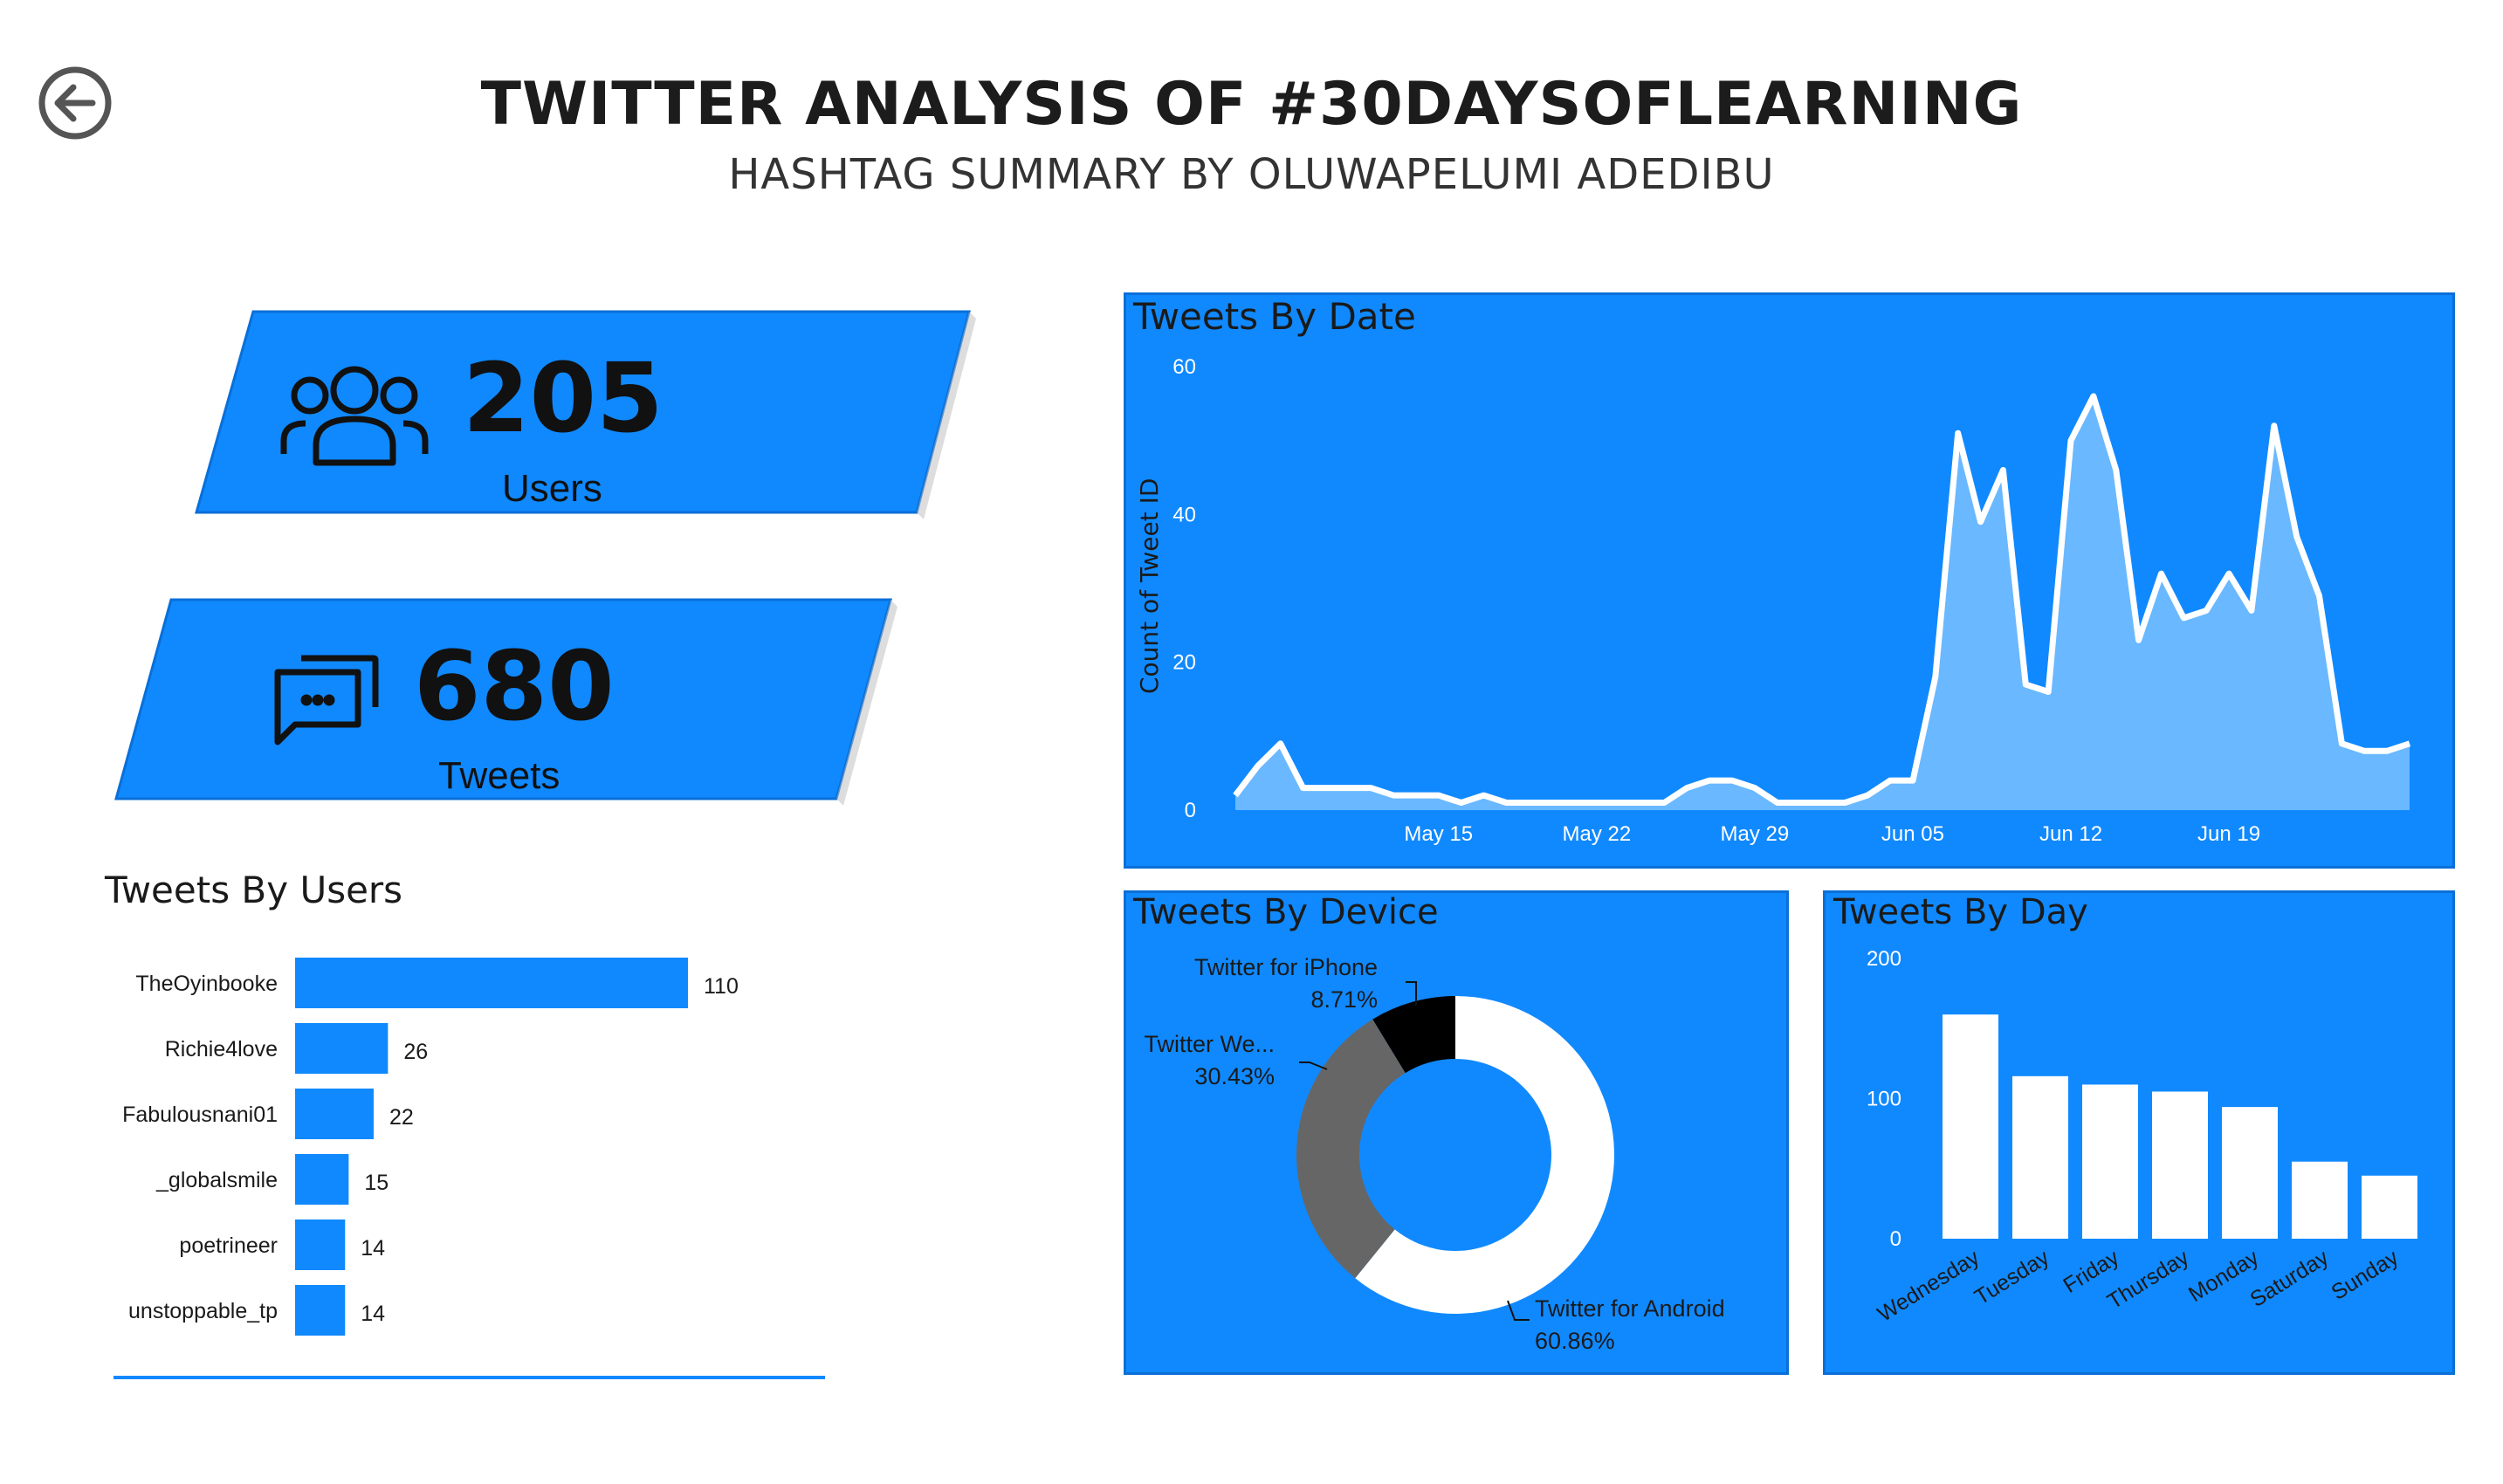  What do you see at coordinates (1575, 1341) in the screenshot?
I see `device-value: 60.86%` at bounding box center [1575, 1341].